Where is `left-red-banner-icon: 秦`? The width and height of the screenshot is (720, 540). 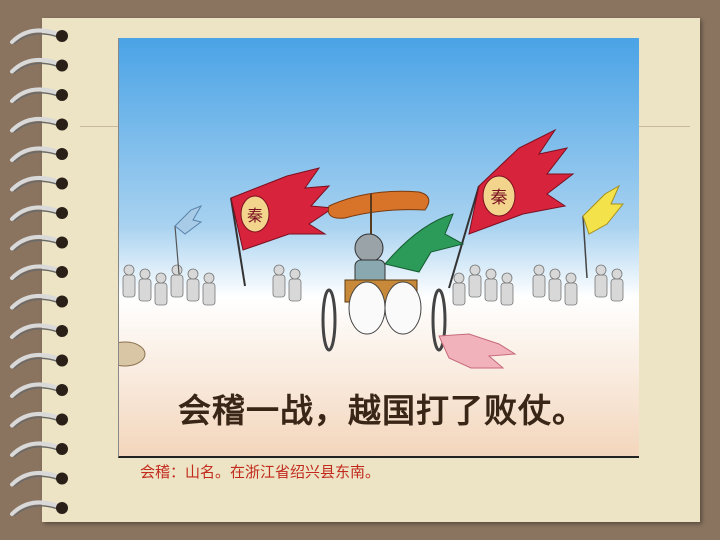 left-red-banner-icon: 秦 is located at coordinates (282, 227).